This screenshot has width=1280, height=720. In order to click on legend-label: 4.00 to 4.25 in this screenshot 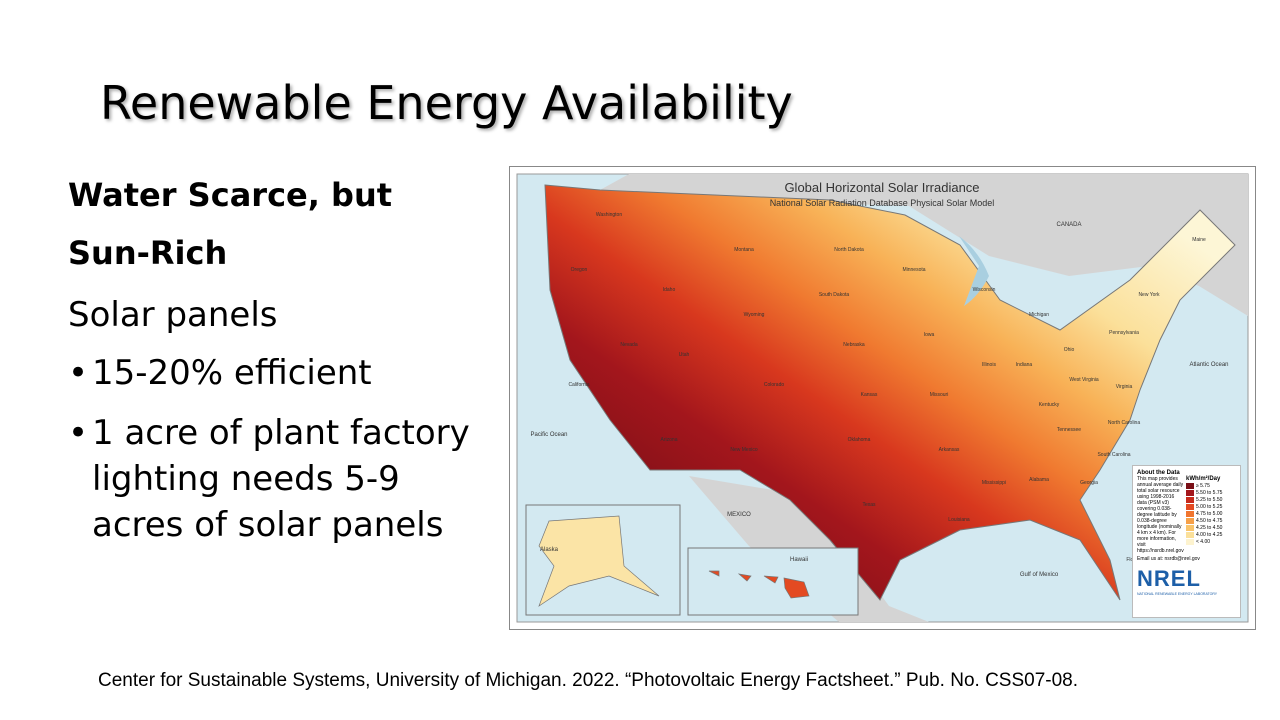, I will do `click(1209, 534)`.